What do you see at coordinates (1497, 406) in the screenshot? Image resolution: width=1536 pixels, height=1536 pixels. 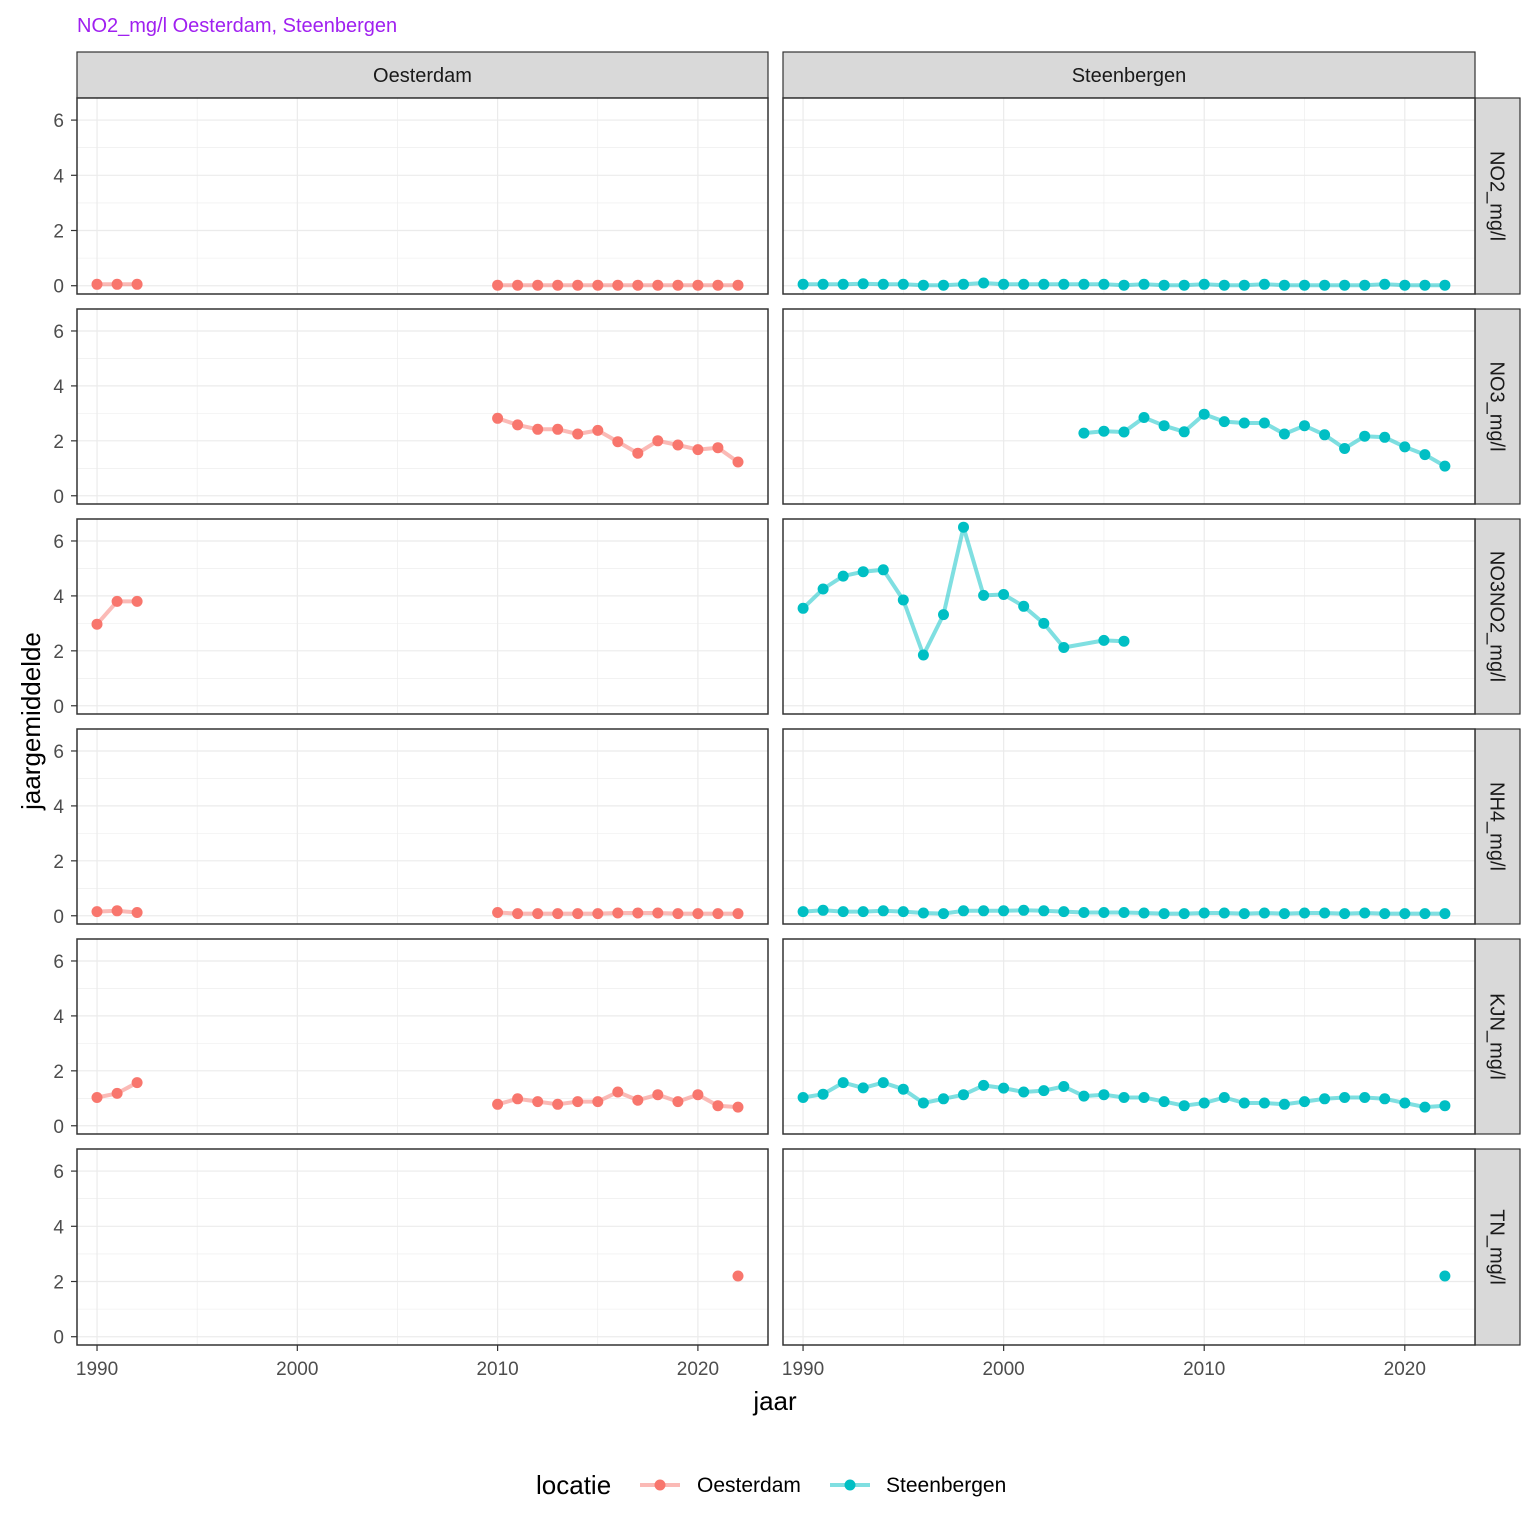 I see `strip-no3-mg-l` at bounding box center [1497, 406].